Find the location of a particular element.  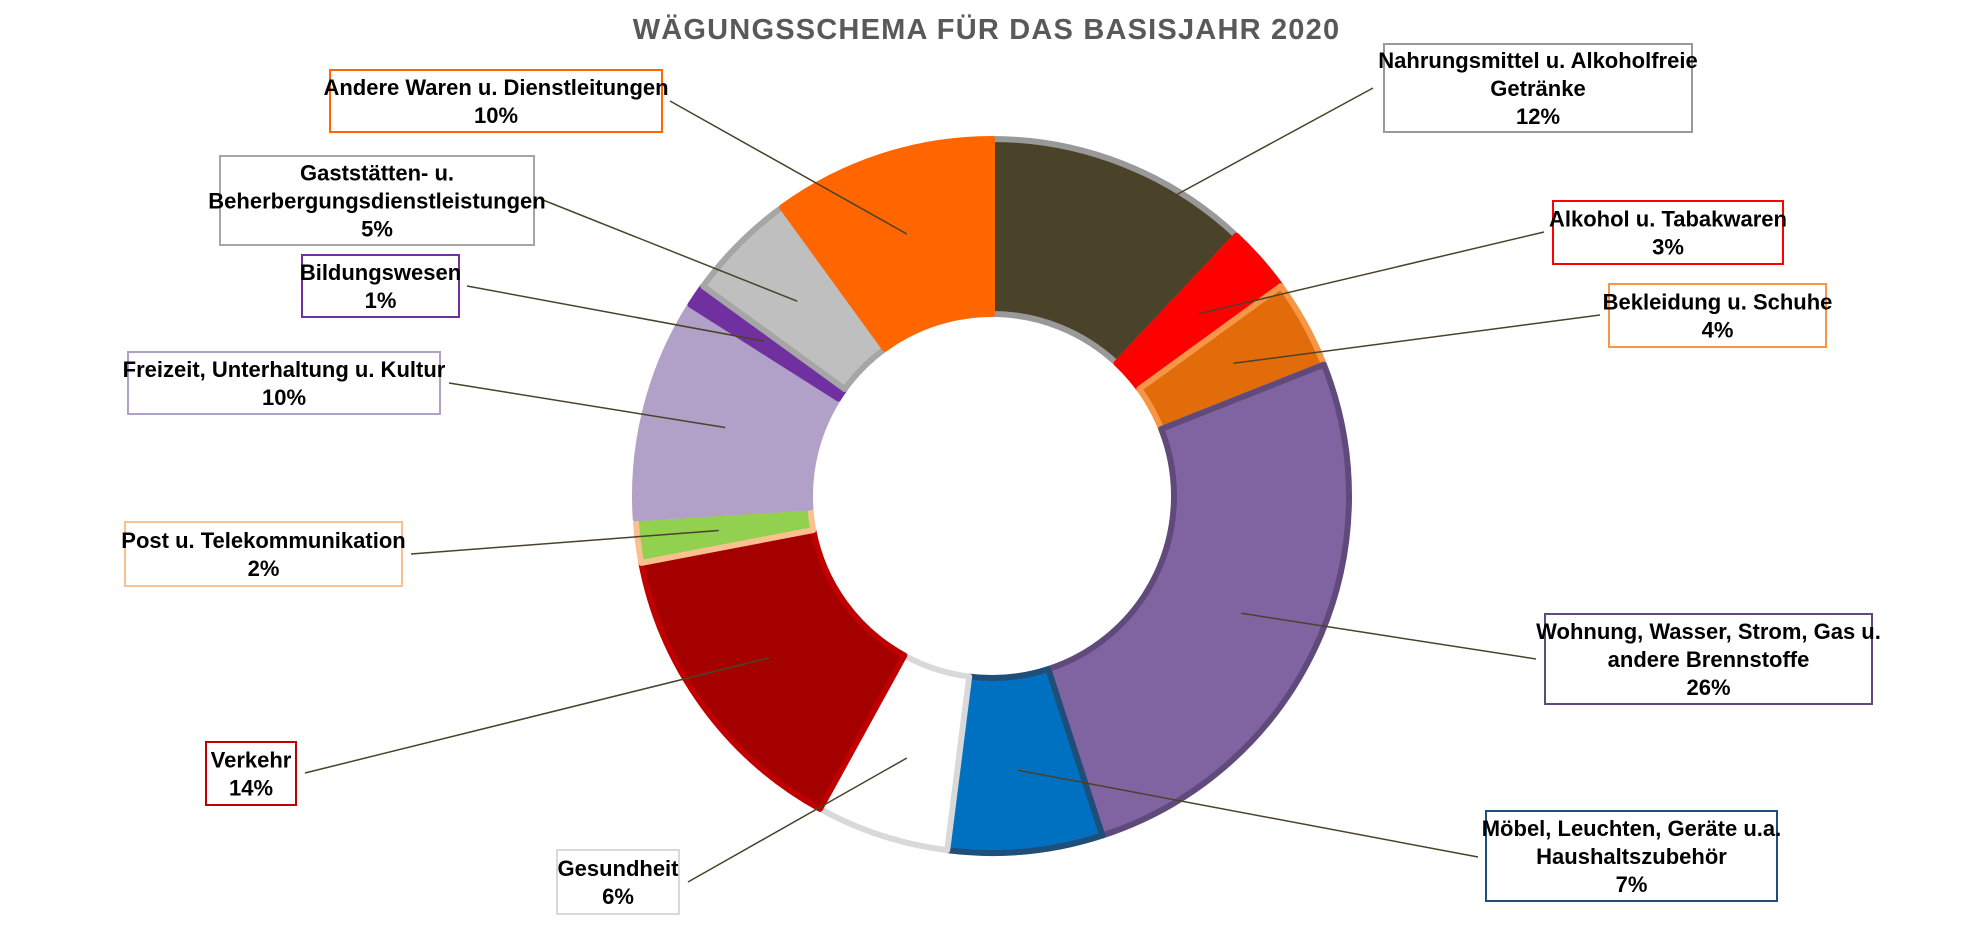

data-label: Alkohol u. Tabakwaren 3% is located at coordinates (1668, 232).